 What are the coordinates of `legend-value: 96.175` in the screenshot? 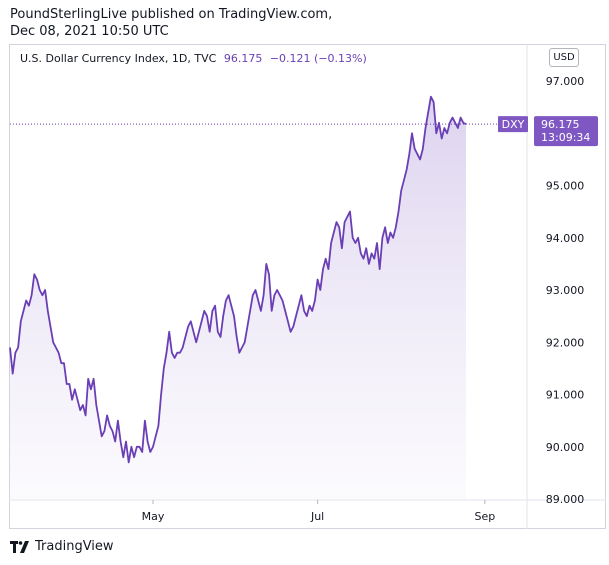 It's located at (243, 58).